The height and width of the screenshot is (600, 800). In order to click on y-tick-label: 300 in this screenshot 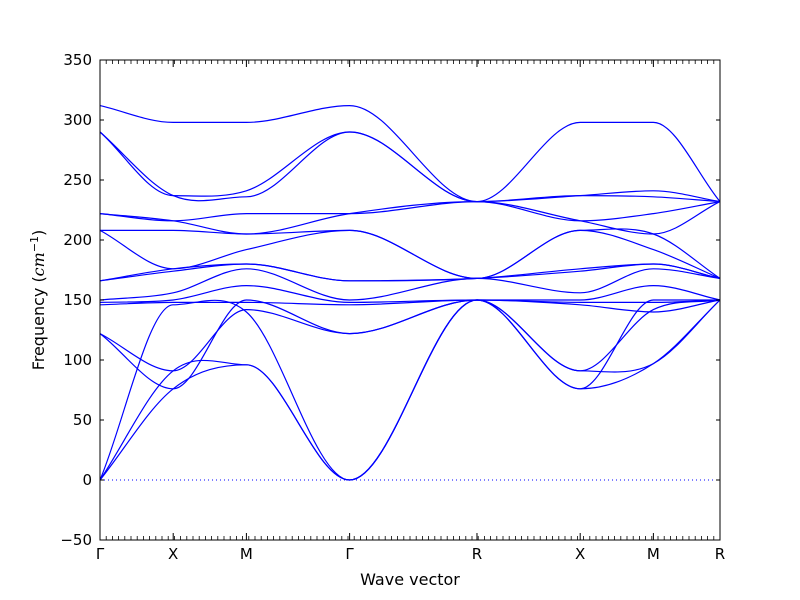, I will do `click(77, 120)`.